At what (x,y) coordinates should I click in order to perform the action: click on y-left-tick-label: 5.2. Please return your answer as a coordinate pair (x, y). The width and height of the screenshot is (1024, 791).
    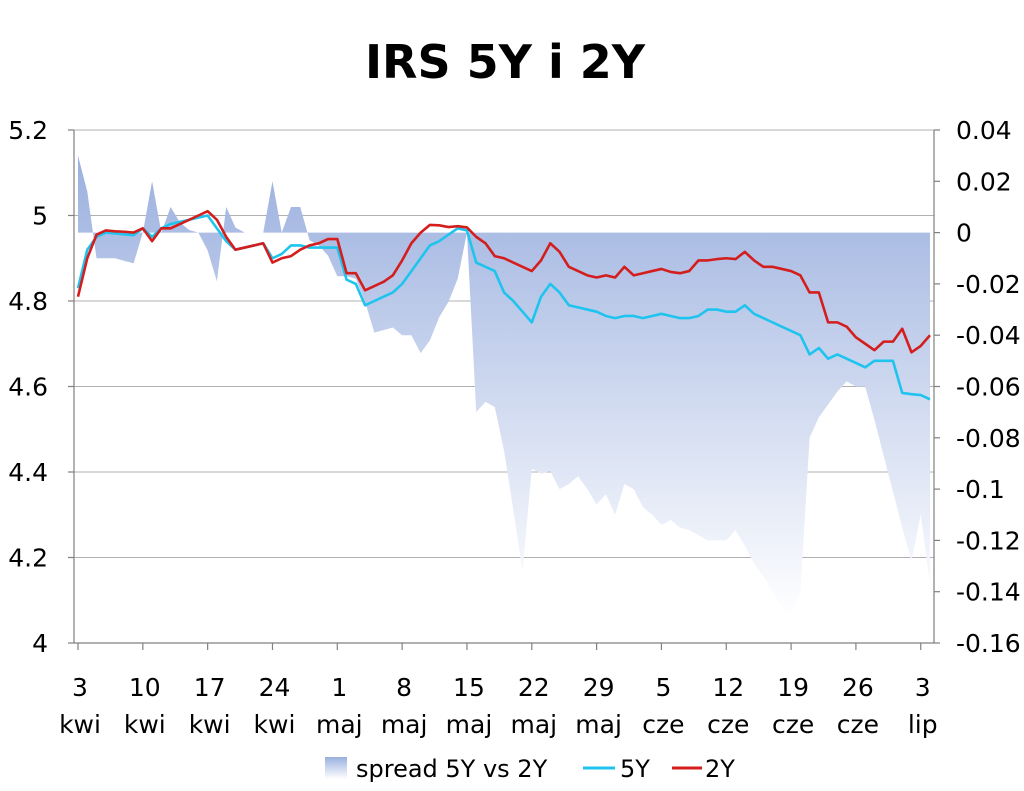
    Looking at the image, I should click on (28, 130).